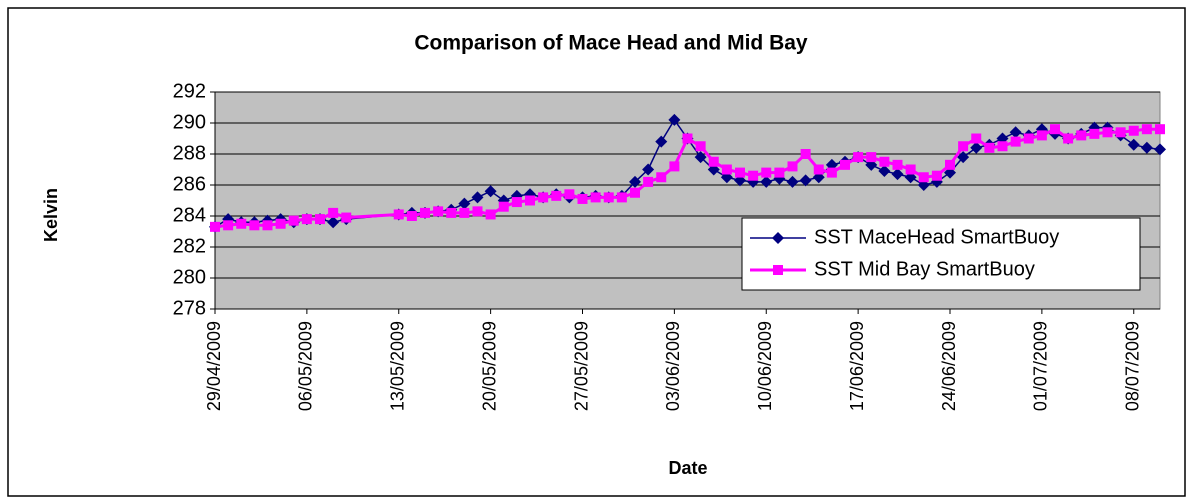  What do you see at coordinates (924, 269) in the screenshot?
I see `legend-label: SST Mid Bay SmartBuoy` at bounding box center [924, 269].